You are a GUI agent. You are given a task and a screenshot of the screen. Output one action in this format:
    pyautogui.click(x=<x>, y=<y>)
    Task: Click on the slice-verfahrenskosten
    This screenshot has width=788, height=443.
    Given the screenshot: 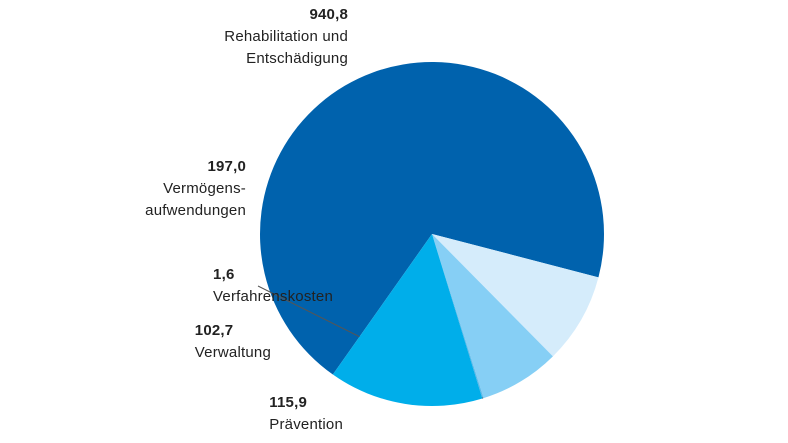 What is the action you would take?
    pyautogui.click(x=458, y=316)
    